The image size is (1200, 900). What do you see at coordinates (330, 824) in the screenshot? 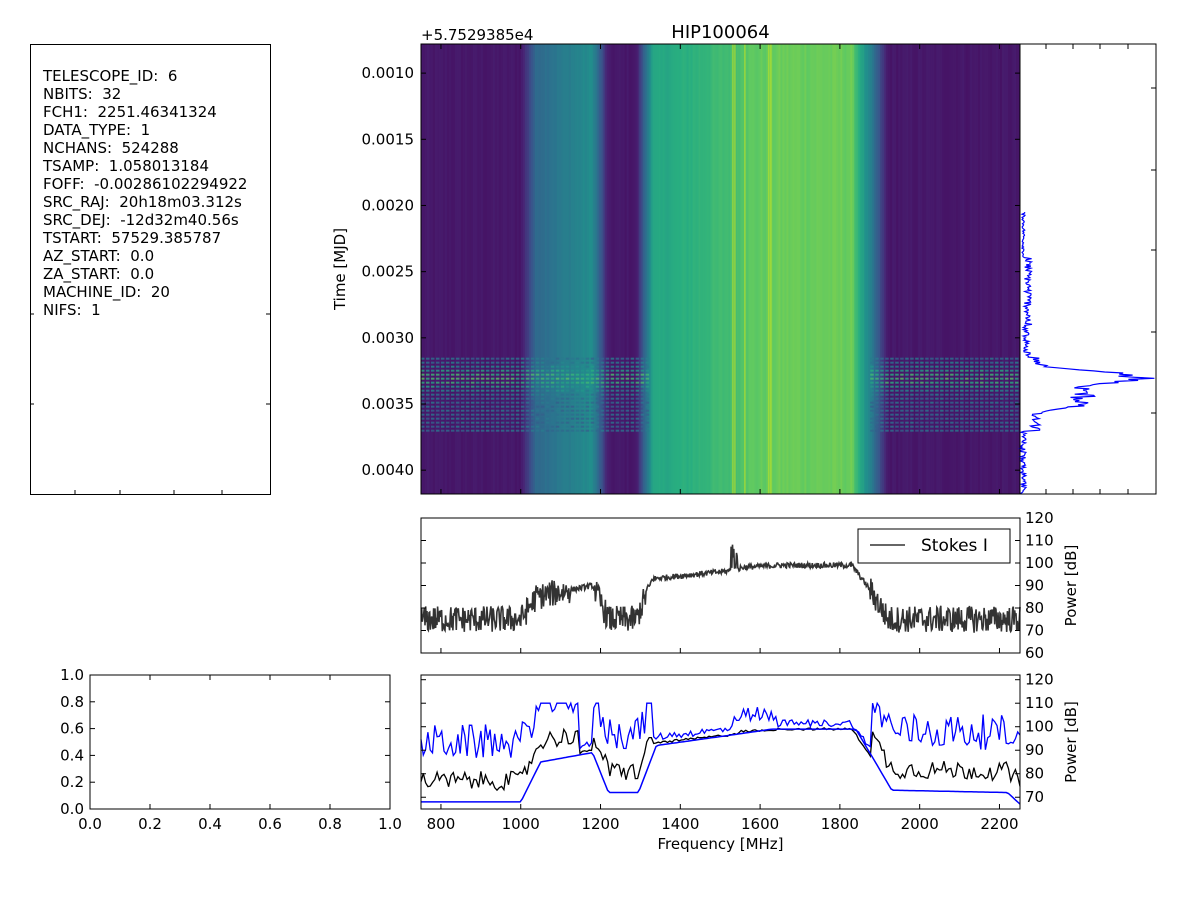
I see `x-tick-label: 0.8` at bounding box center [330, 824].